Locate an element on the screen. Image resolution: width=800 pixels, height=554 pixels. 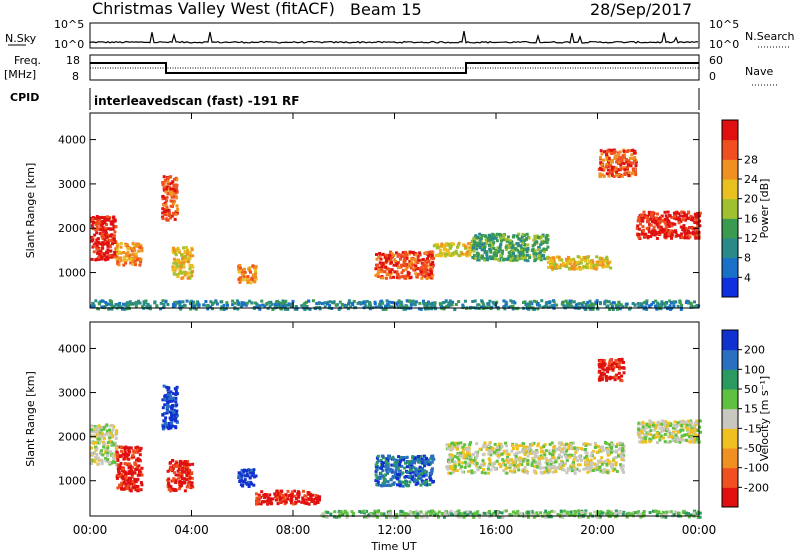
data-region is located at coordinates (129, 469).